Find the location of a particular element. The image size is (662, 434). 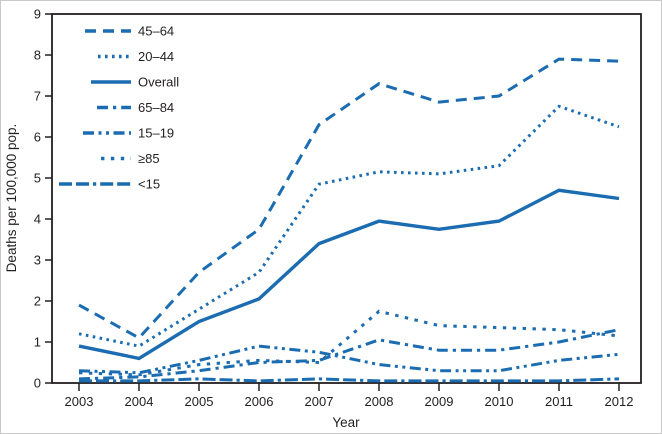

x-tick-label: 2007 is located at coordinates (319, 401).